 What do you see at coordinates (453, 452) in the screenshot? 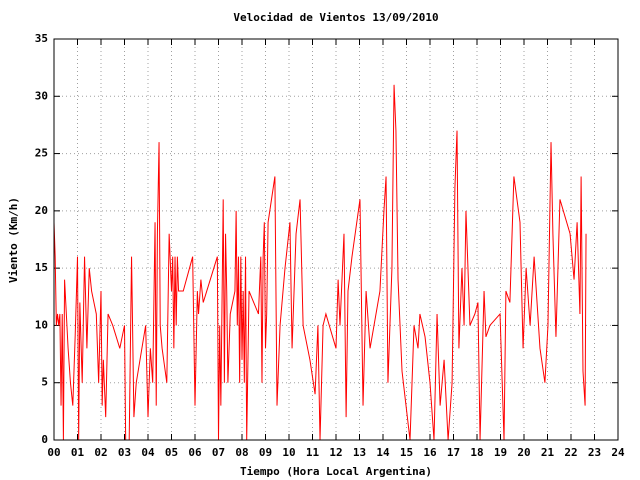
I see `x-tick-label: 17` at bounding box center [453, 452].